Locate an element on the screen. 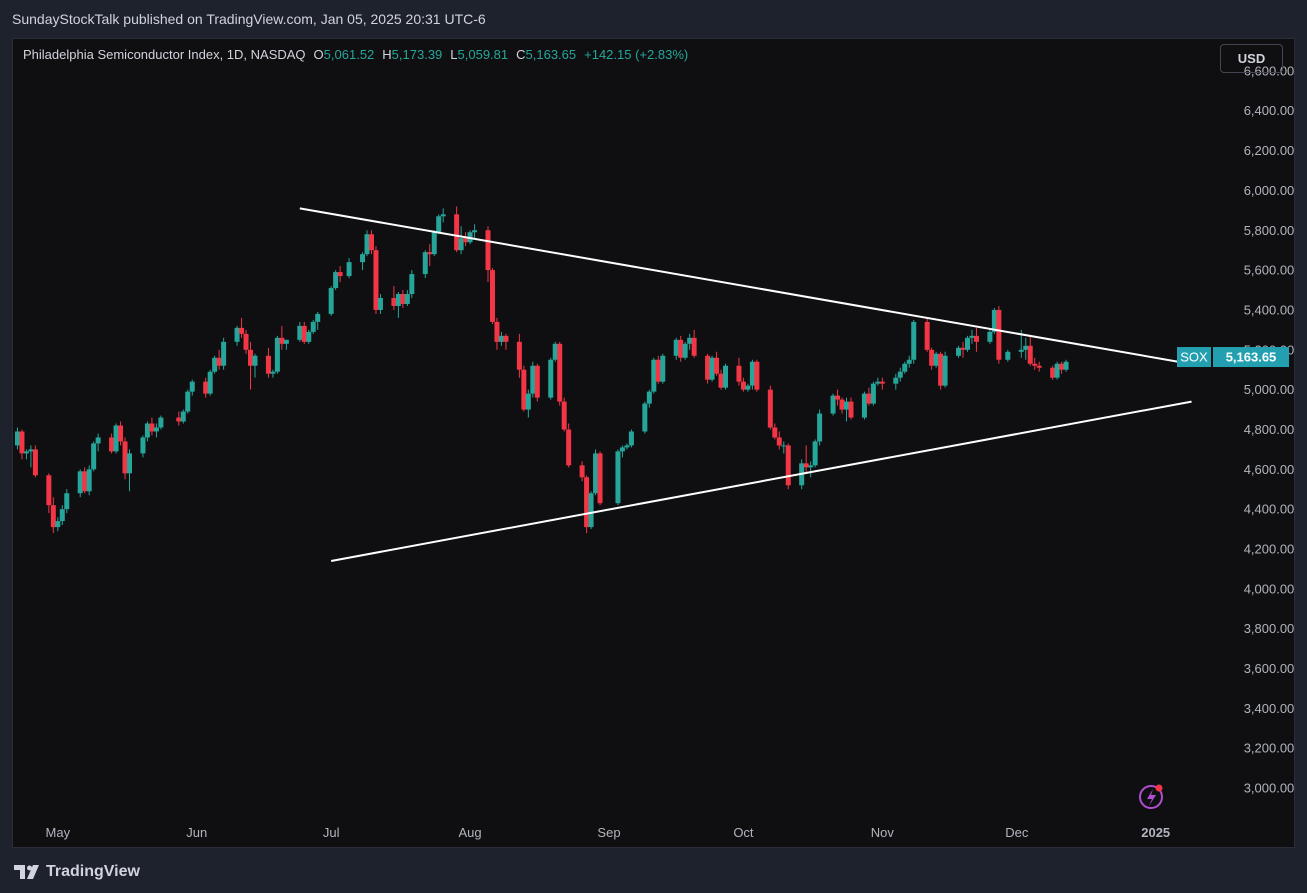  price-axis-label: 4,800.00 is located at coordinates (1269, 429).